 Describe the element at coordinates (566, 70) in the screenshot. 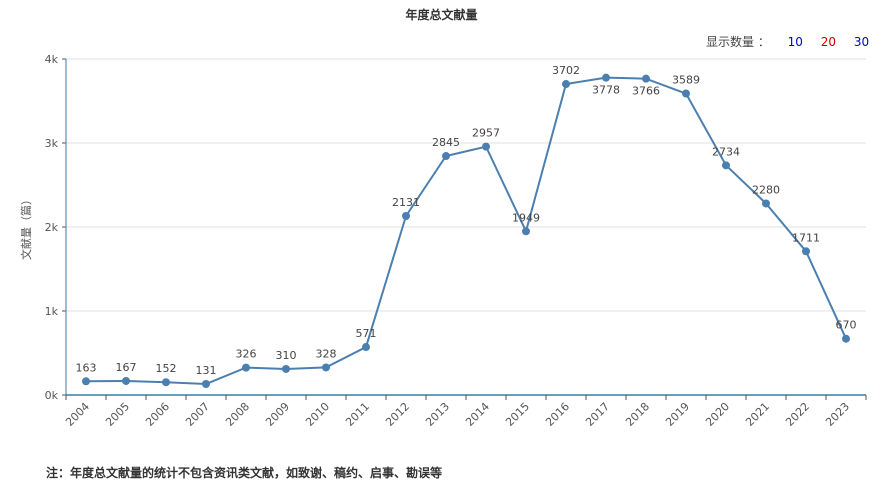

I see `data-label: 3702` at that location.